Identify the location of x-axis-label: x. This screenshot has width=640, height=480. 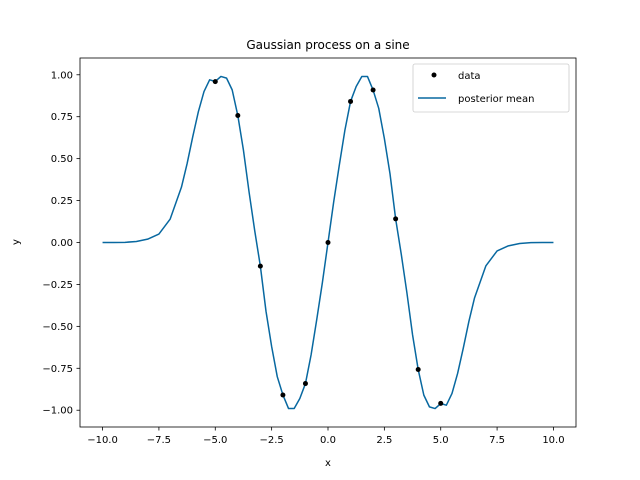
(328, 463).